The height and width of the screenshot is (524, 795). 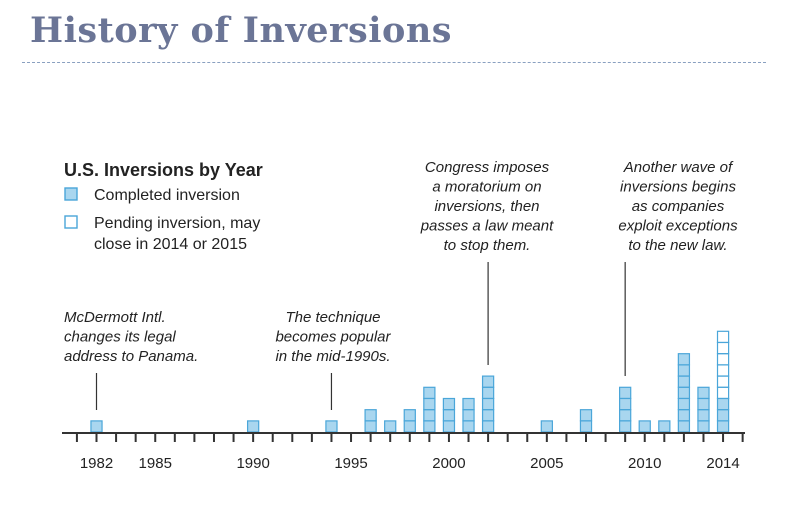 What do you see at coordinates (487, 167) in the screenshot?
I see `annotation-text: Congress imposes` at bounding box center [487, 167].